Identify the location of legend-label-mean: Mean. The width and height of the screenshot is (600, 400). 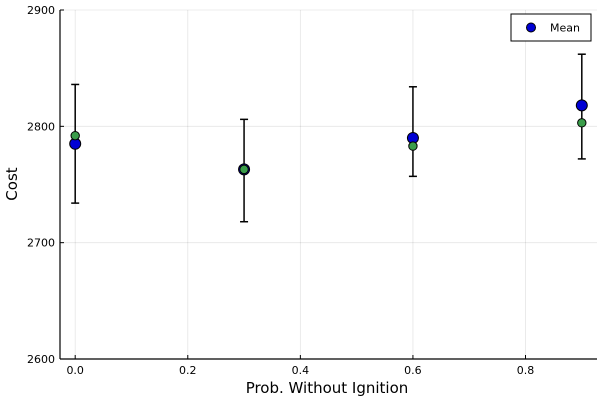
(565, 28).